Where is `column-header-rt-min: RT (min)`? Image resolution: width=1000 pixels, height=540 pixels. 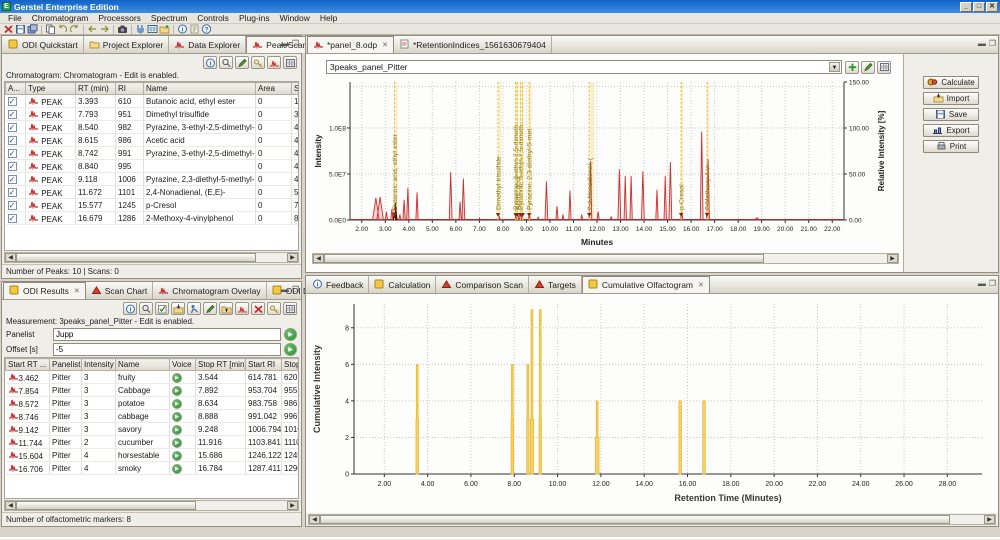
column-header-rt-min: RT (min) is located at coordinates (95, 88).